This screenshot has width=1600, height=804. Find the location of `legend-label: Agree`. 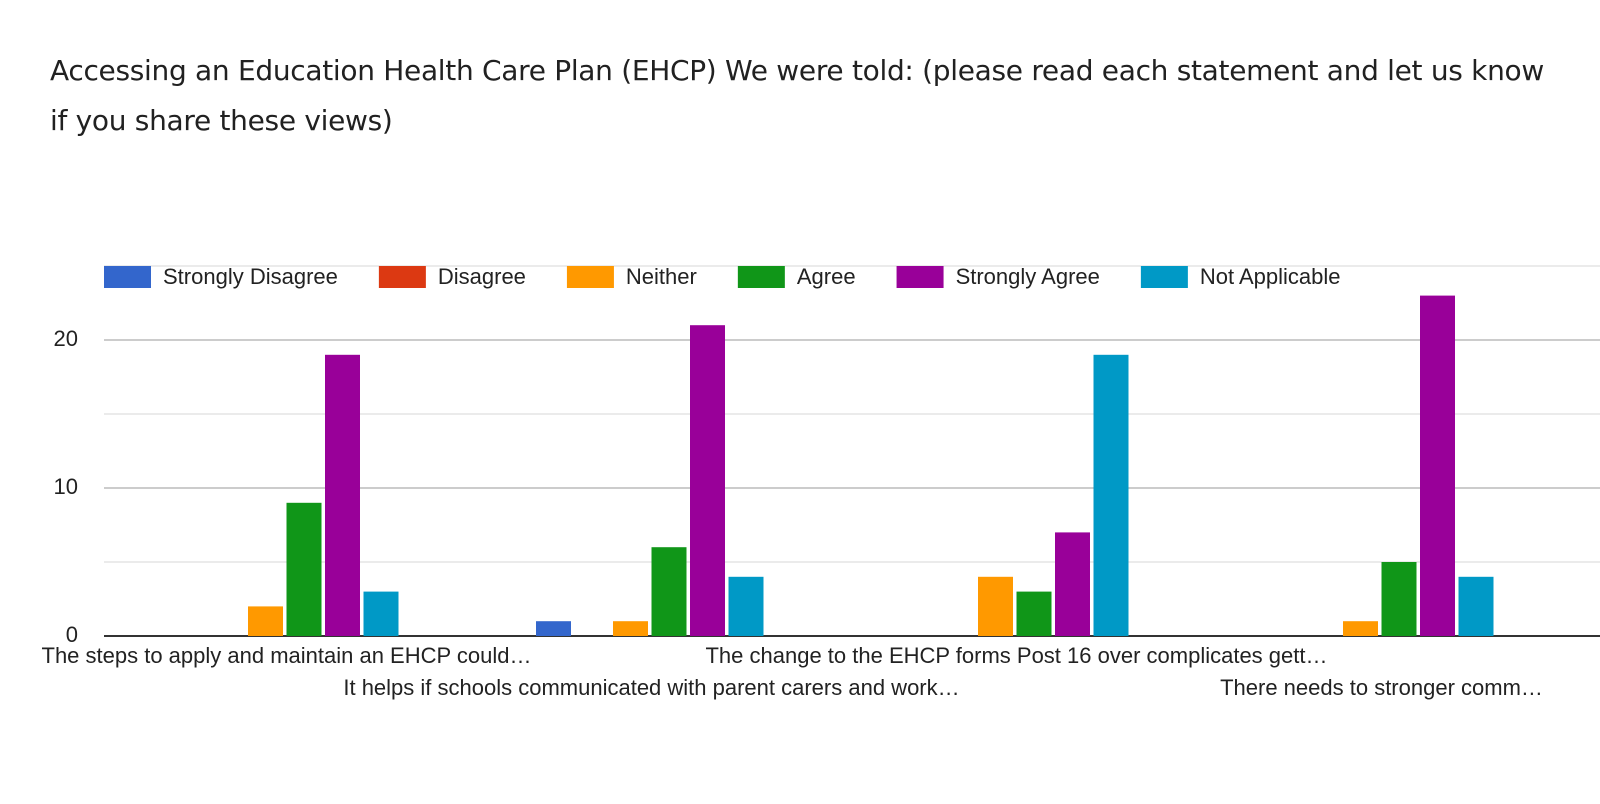

legend-label: Agree is located at coordinates (826, 276).